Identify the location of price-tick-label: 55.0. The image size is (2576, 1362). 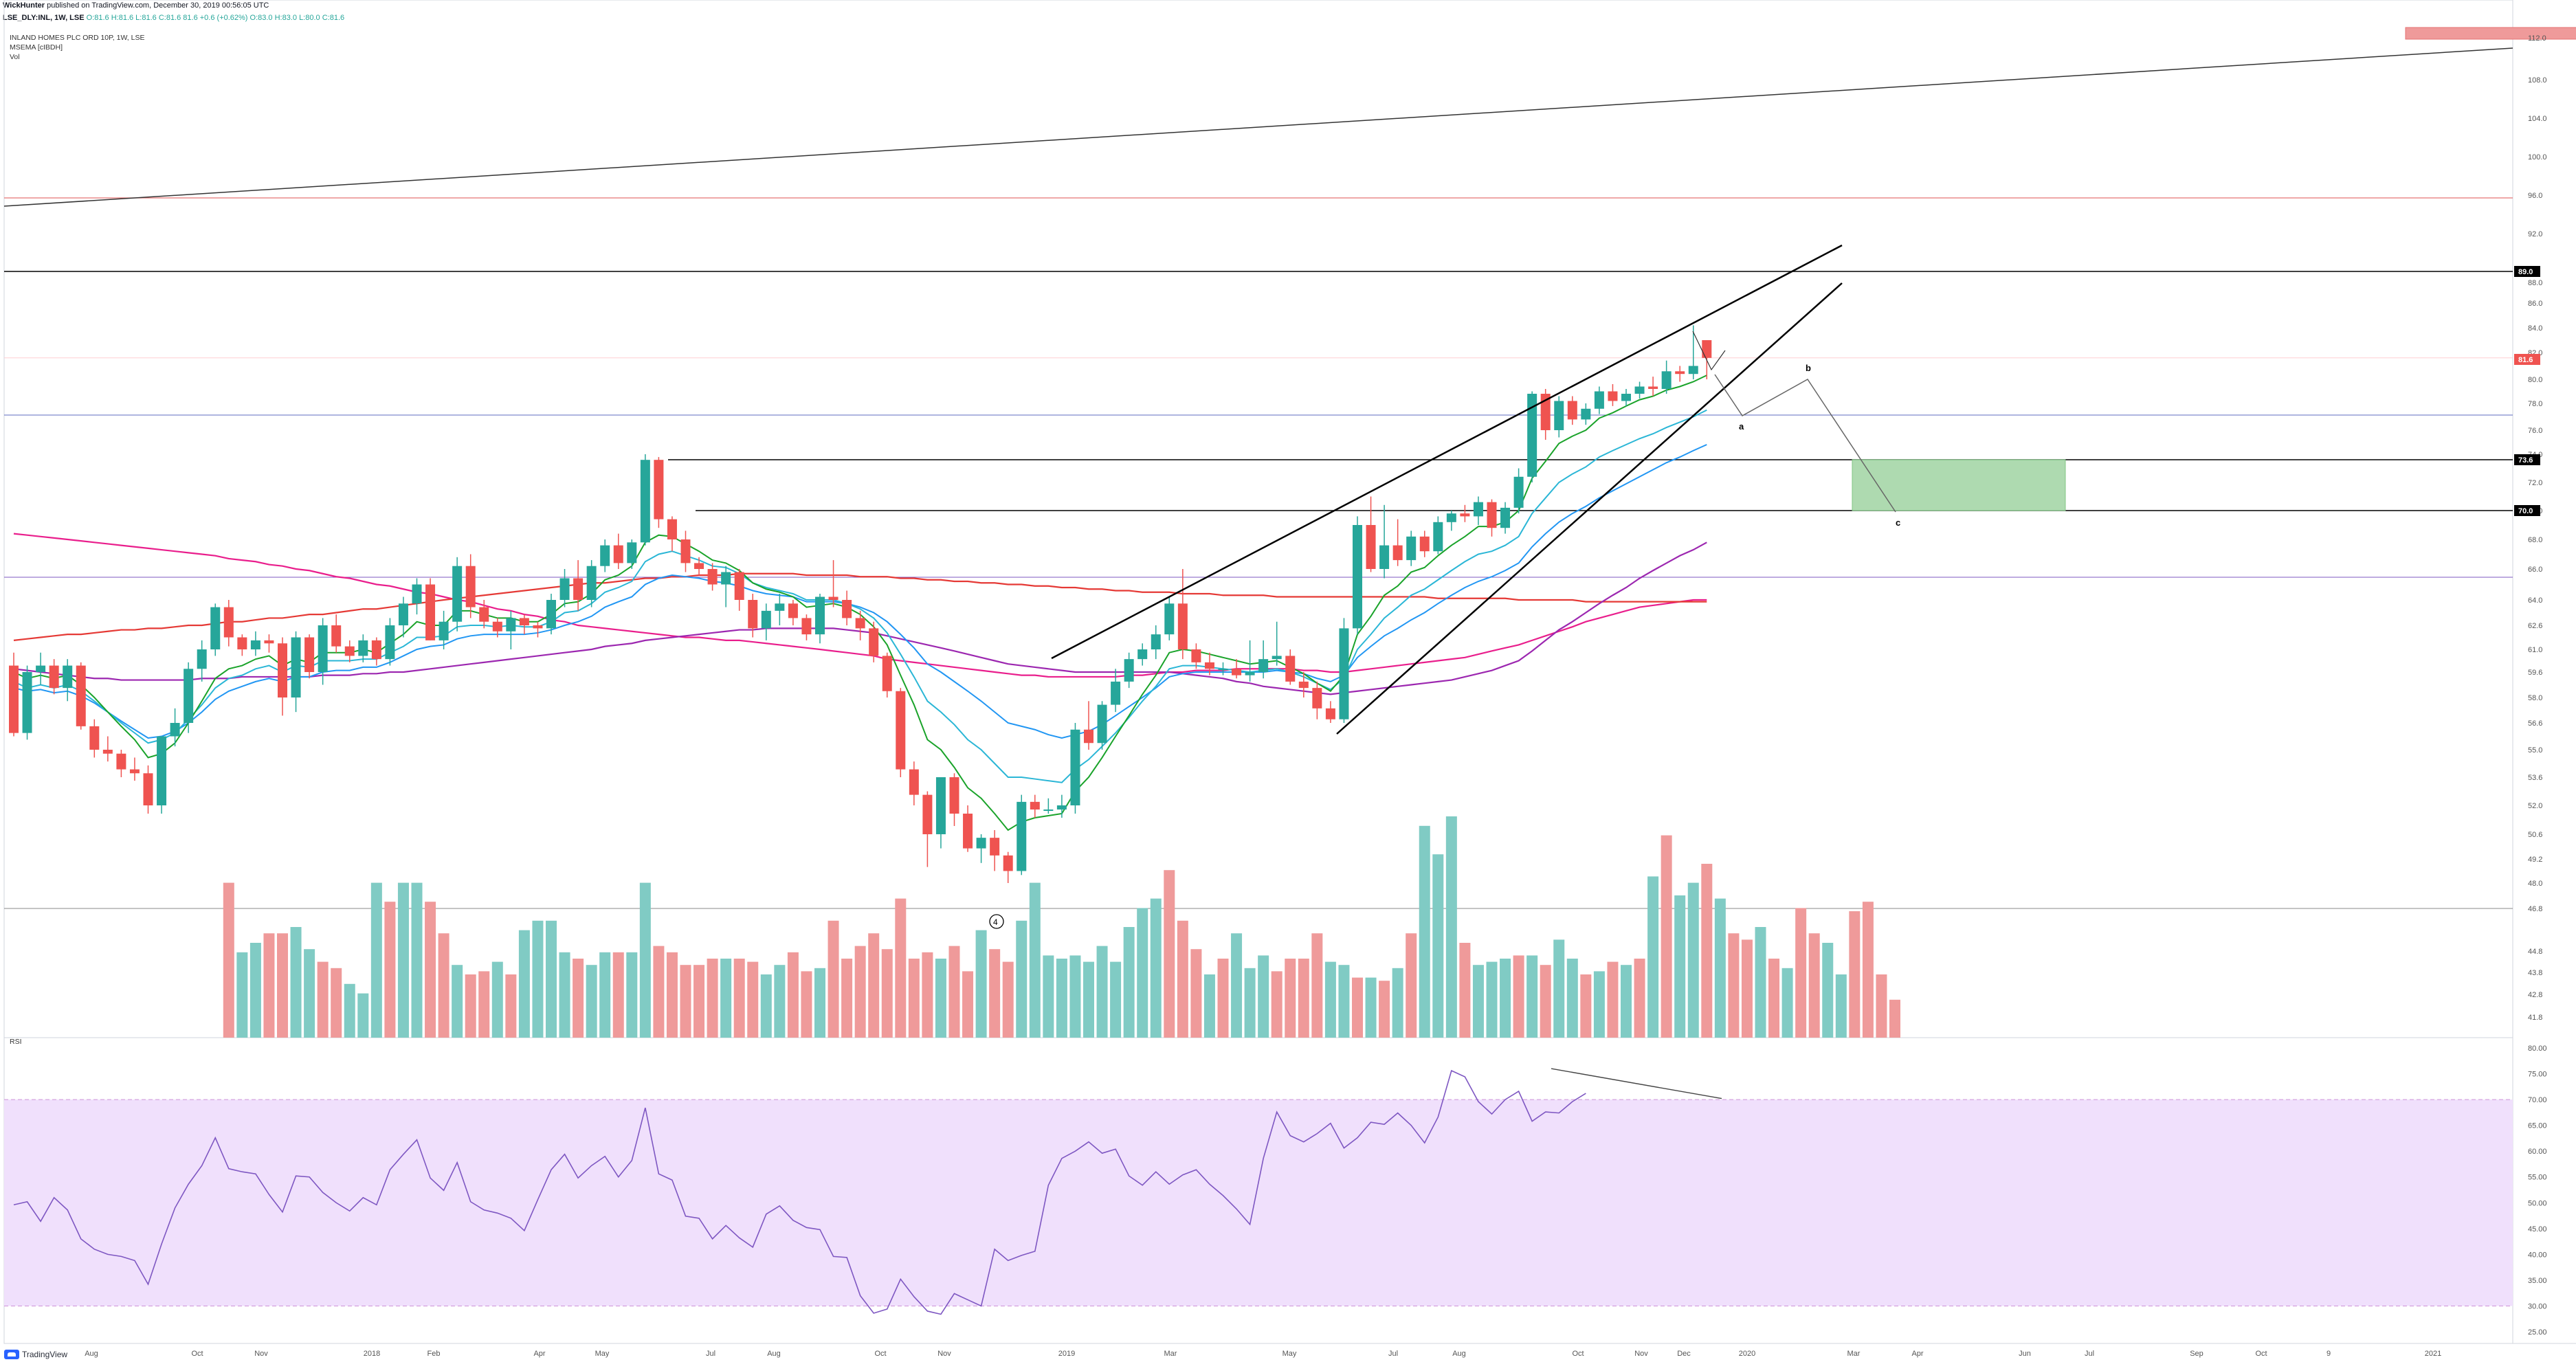
(2535, 750).